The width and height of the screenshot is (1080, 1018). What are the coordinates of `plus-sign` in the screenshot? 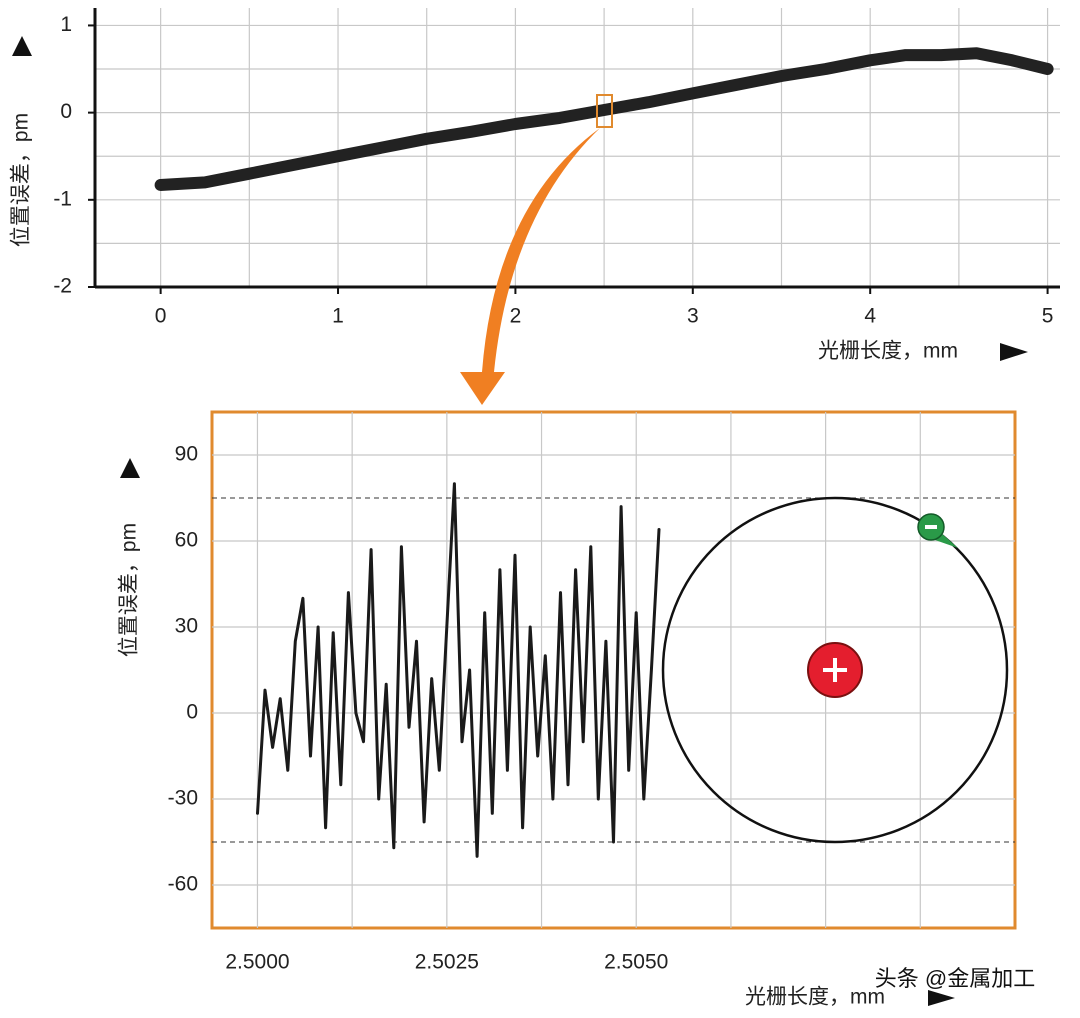 It's located at (835, 670).